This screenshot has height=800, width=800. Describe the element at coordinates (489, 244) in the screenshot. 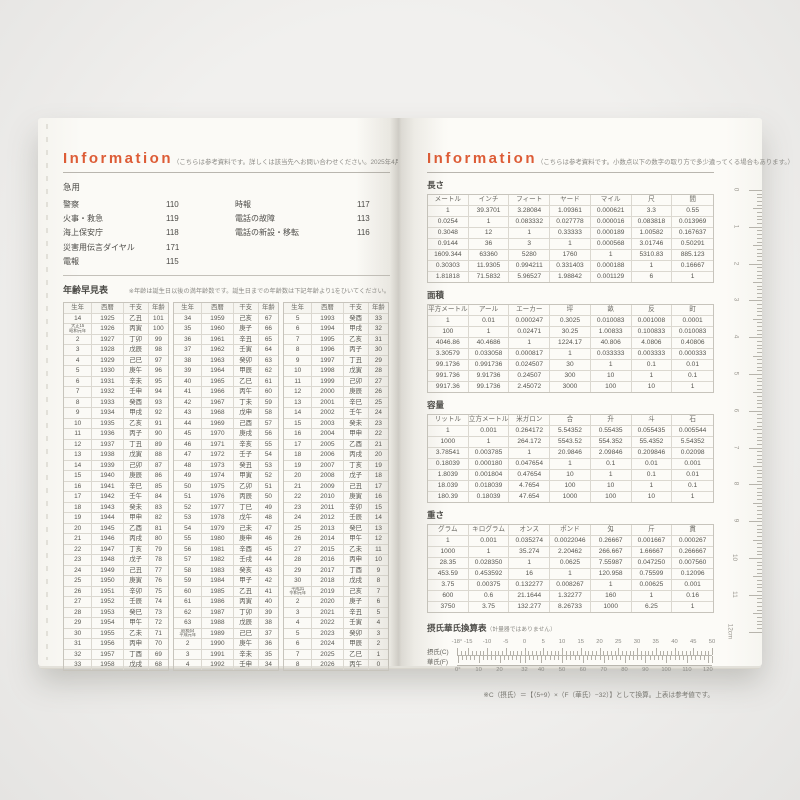

I see `value-cell: 36` at that location.